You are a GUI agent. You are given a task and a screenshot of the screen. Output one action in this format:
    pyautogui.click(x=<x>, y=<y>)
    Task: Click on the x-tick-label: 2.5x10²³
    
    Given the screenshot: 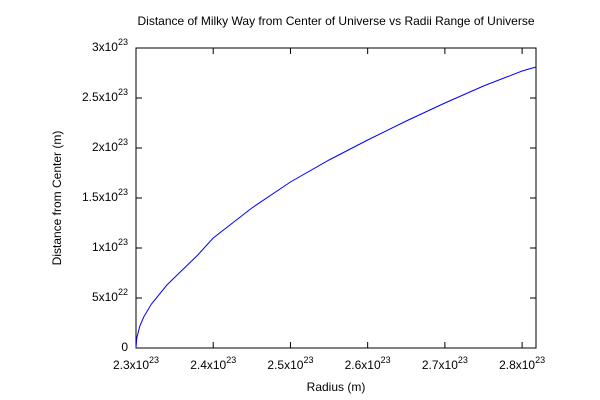 What is the action you would take?
    pyautogui.click(x=290, y=363)
    